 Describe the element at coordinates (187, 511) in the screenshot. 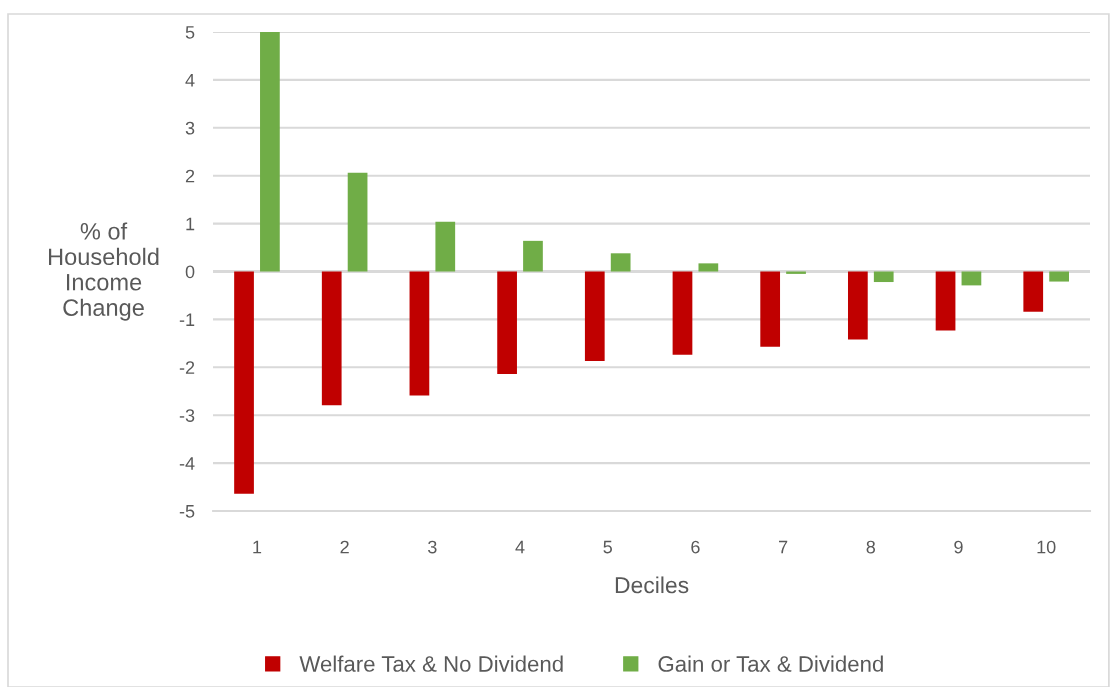

I see `y-tick-label: -5` at that location.